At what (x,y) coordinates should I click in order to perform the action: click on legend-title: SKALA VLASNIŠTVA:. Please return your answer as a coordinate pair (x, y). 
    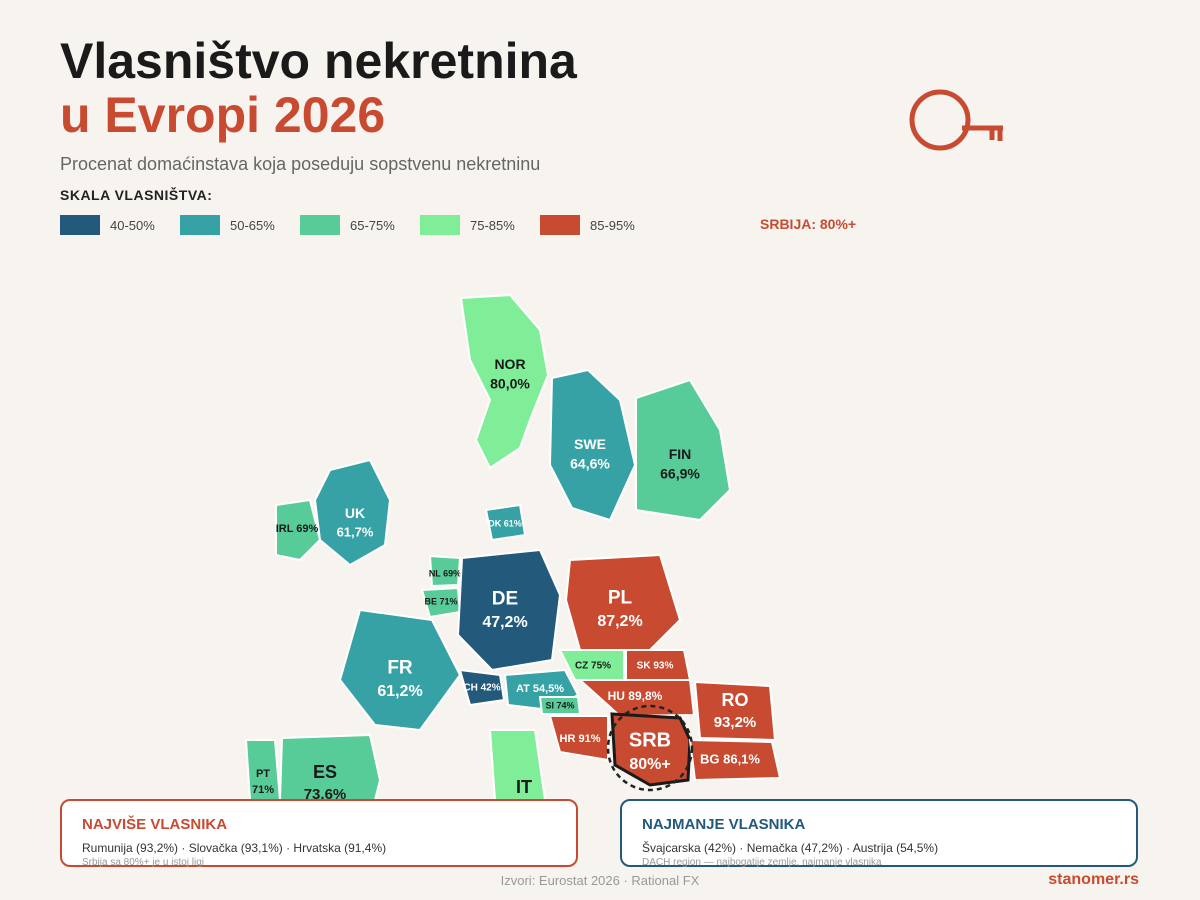
    Looking at the image, I should click on (136, 195).